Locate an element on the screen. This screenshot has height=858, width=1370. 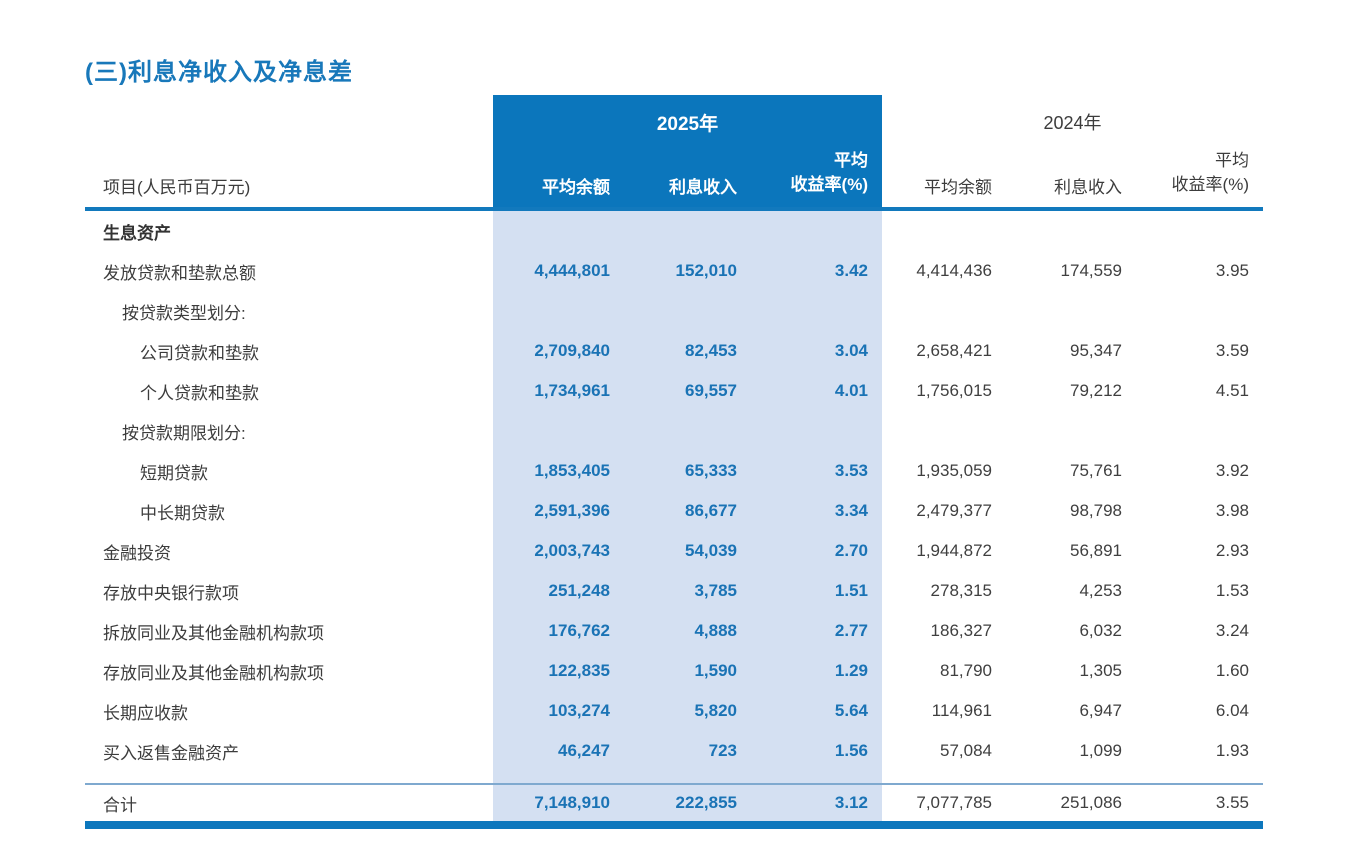
total-2024-avg-yield: 3.55 is located at coordinates (1232, 802).